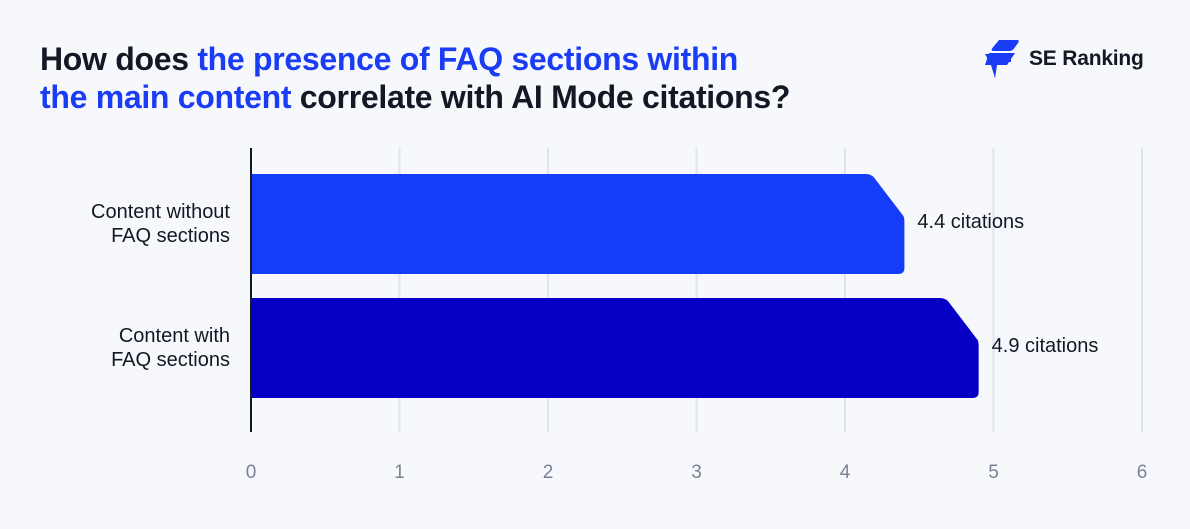 The height and width of the screenshot is (529, 1190). What do you see at coordinates (696, 472) in the screenshot?
I see `x-tick-label: 3` at bounding box center [696, 472].